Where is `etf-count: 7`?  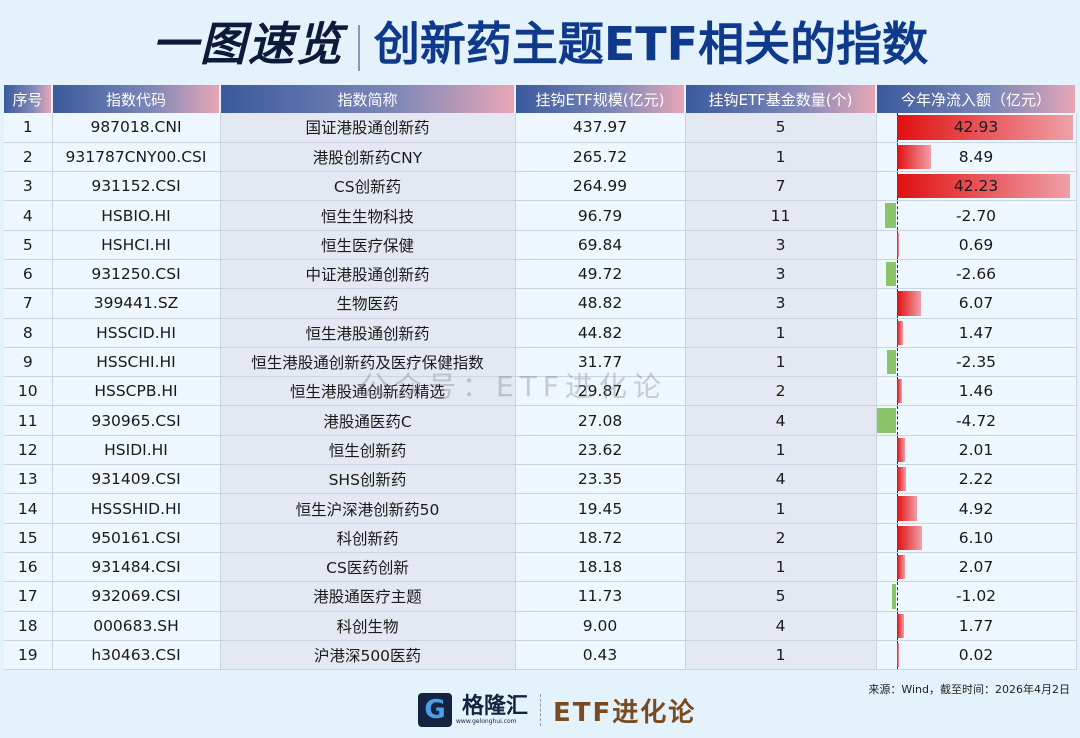
etf-count: 7 is located at coordinates (781, 186).